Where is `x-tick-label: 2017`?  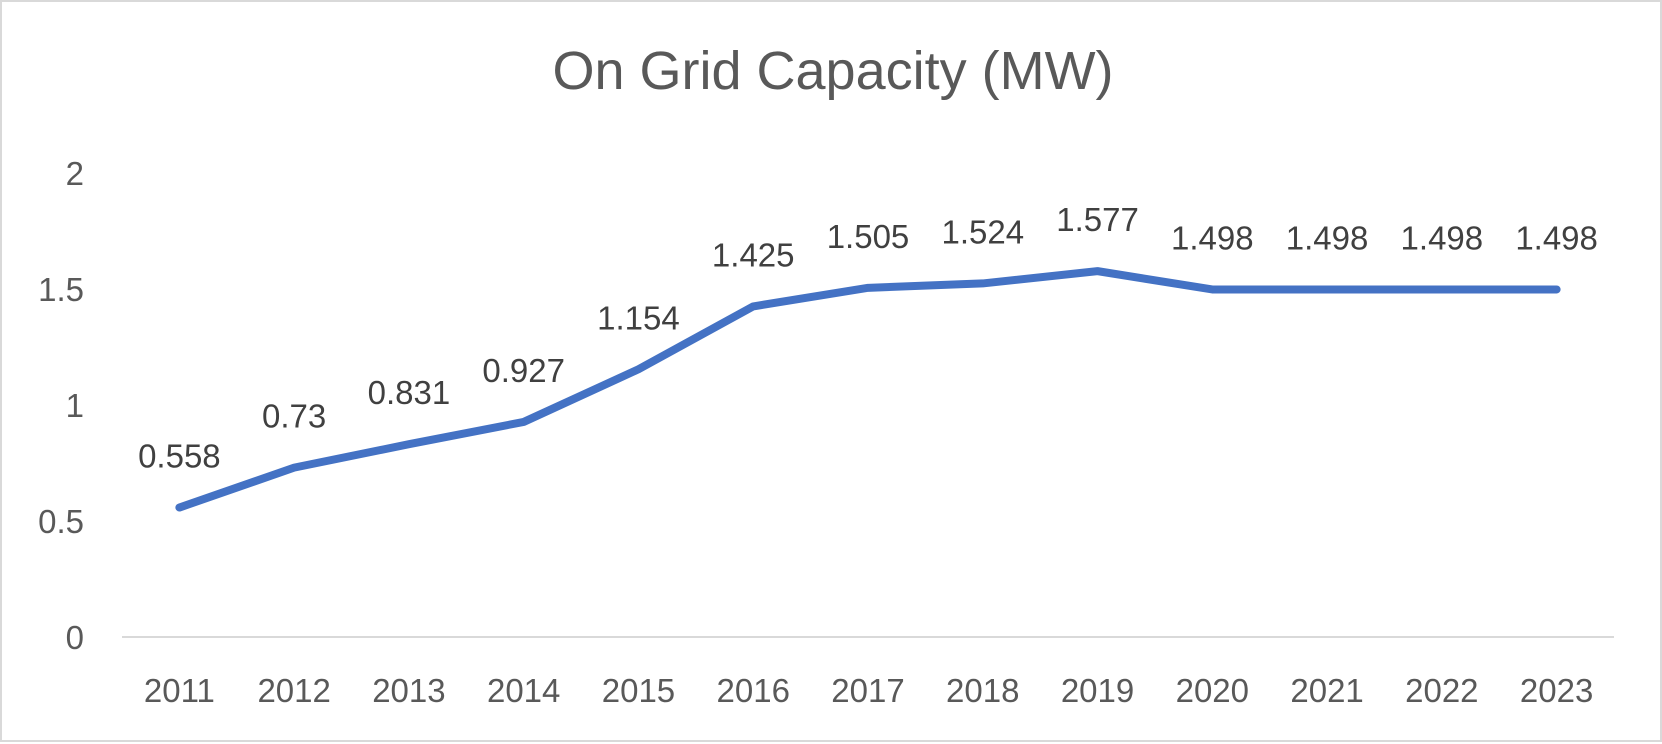 x-tick-label: 2017 is located at coordinates (867, 690).